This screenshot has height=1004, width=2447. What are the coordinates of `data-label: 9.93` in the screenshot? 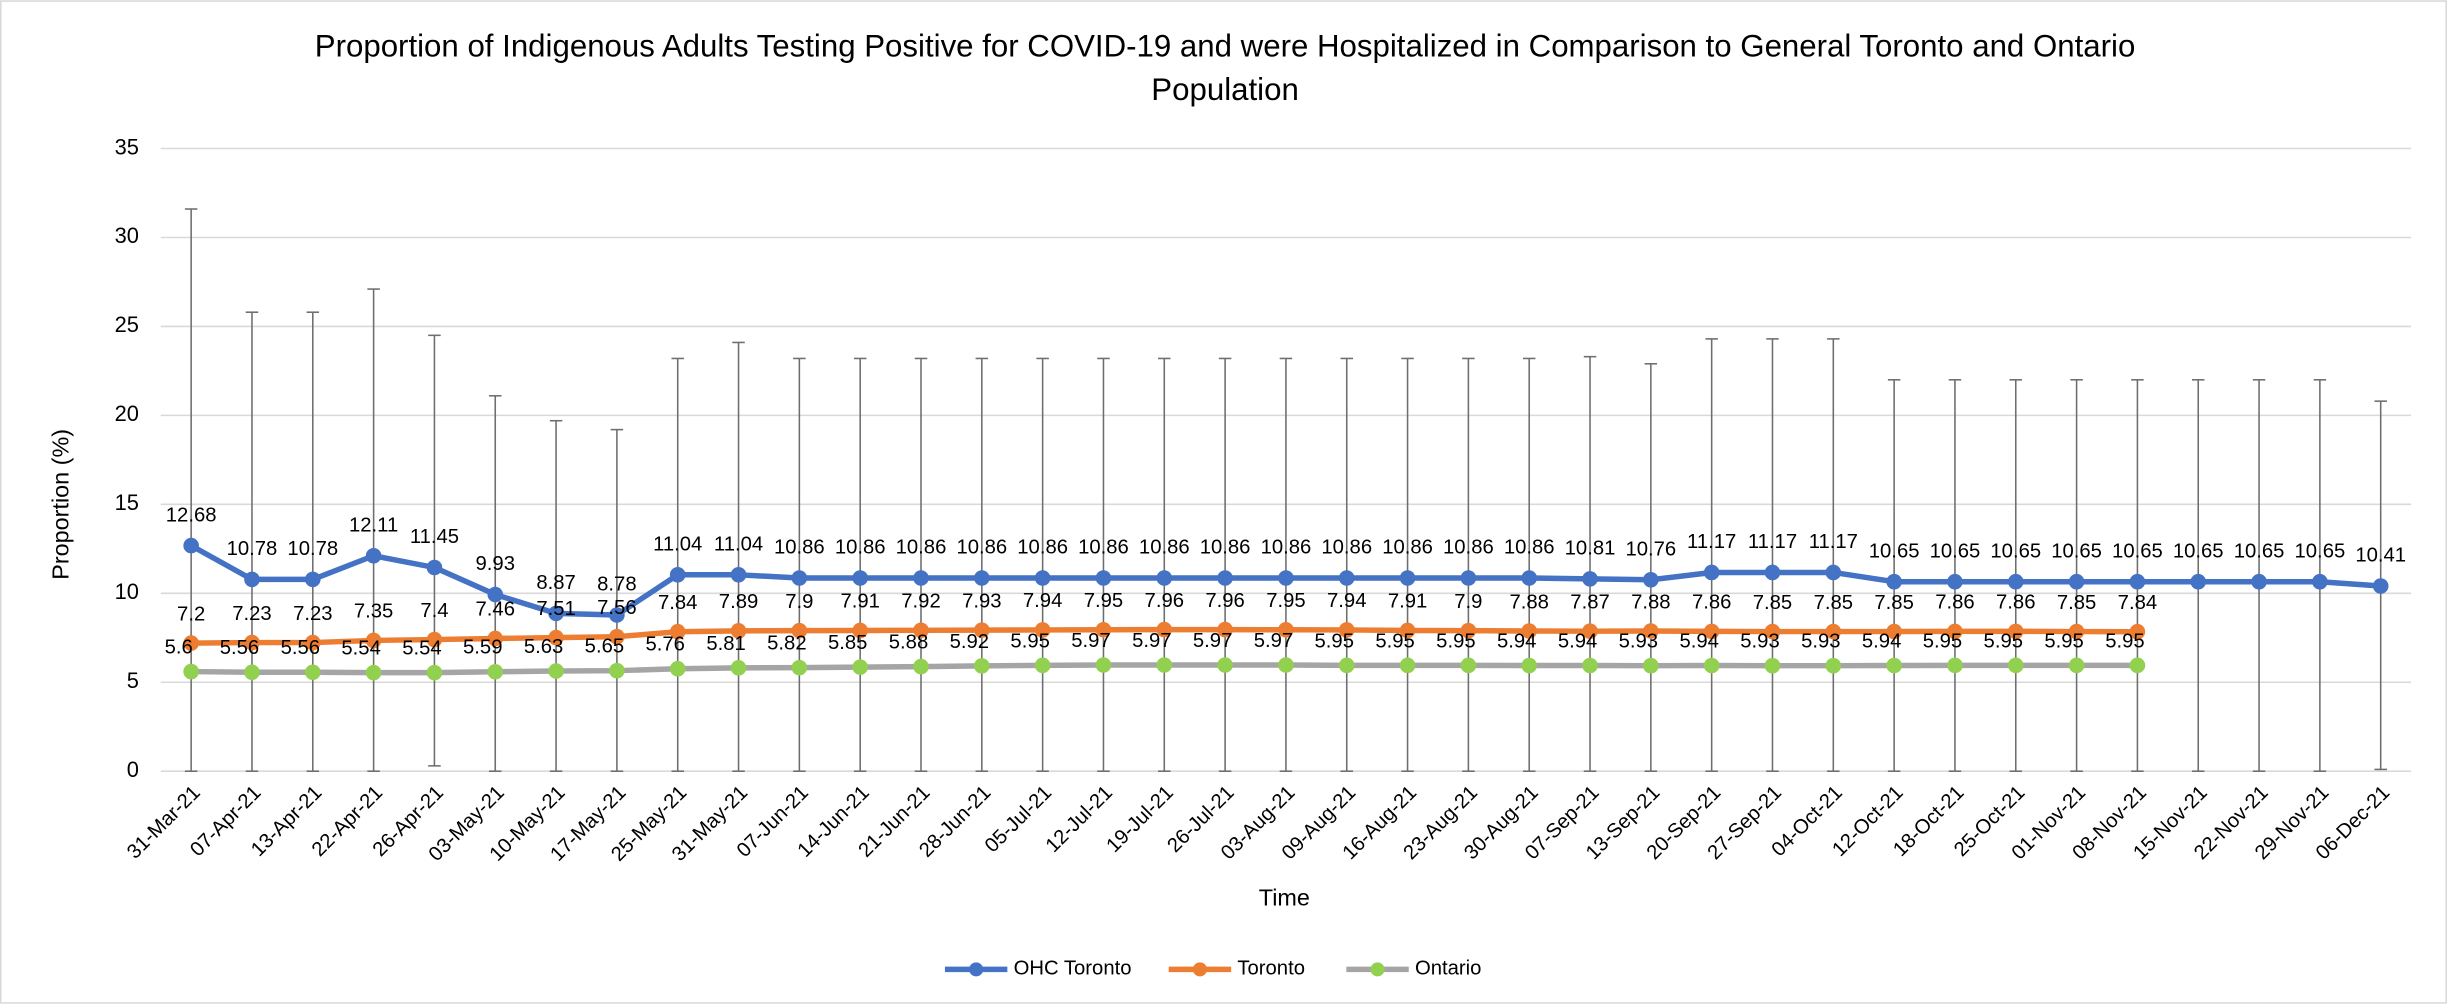 It's located at (495, 564).